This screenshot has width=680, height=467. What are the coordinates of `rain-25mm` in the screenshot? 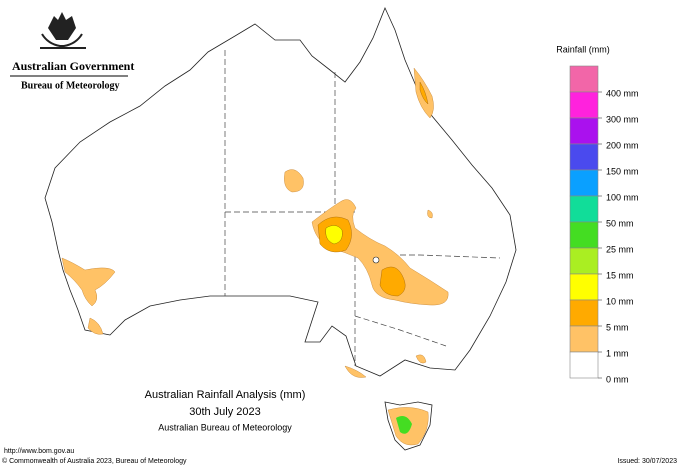 It's located at (404, 425).